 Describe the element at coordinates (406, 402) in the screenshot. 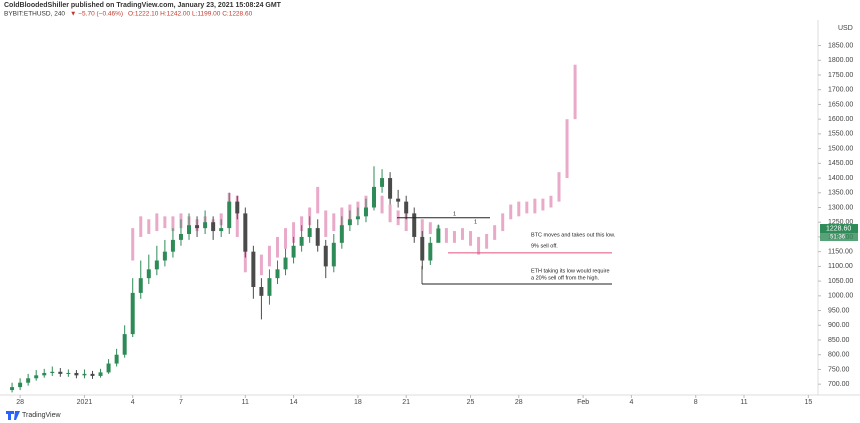

I see `x-tick-label: 21` at that location.